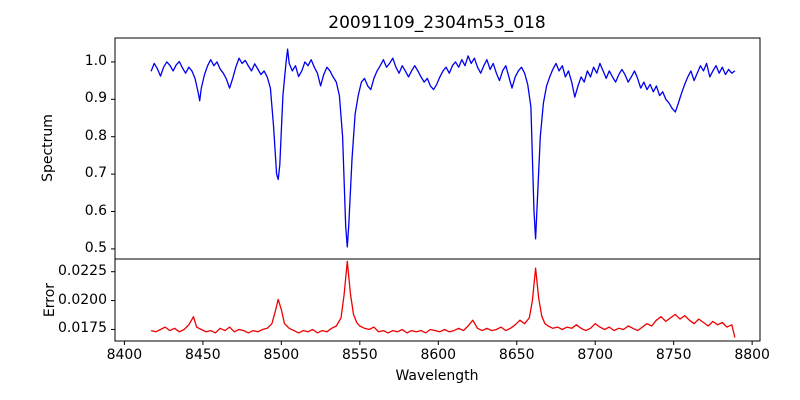  What do you see at coordinates (95, 173) in the screenshot?
I see `spectrum-ytick-label: 0.7` at bounding box center [95, 173].